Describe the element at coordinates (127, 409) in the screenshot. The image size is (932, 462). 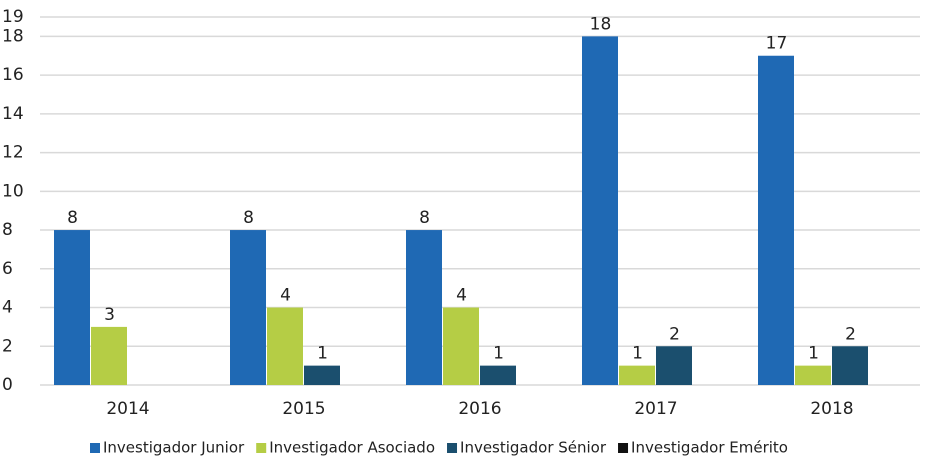
I see `x-tick-label: 2014` at that location.